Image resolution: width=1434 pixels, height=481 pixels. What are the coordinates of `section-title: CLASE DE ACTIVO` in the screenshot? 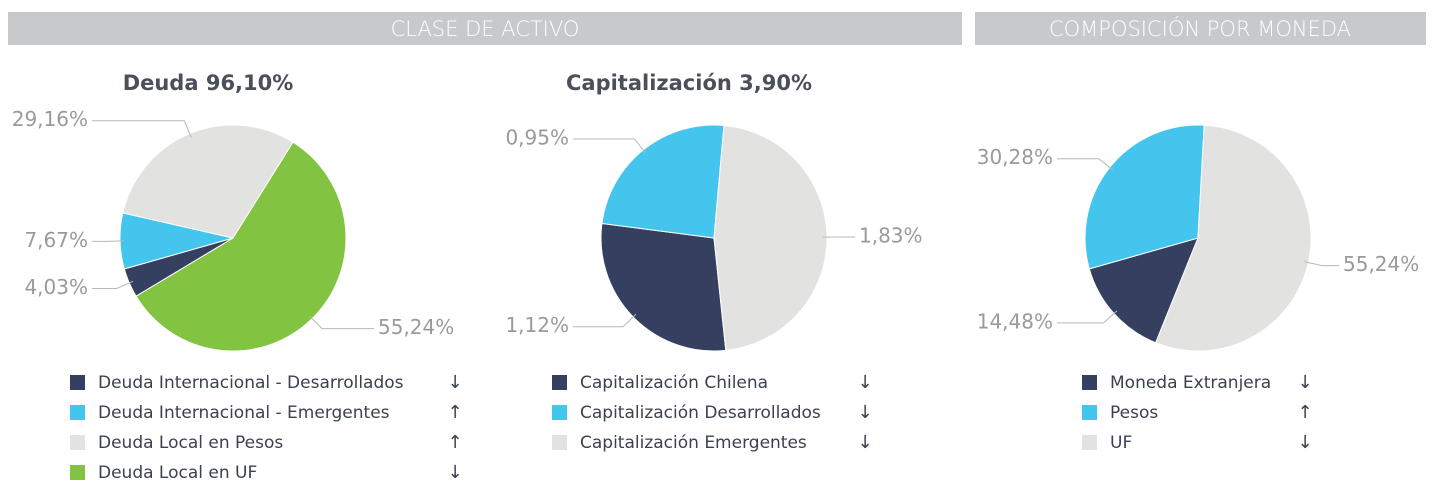 It's located at (485, 29).